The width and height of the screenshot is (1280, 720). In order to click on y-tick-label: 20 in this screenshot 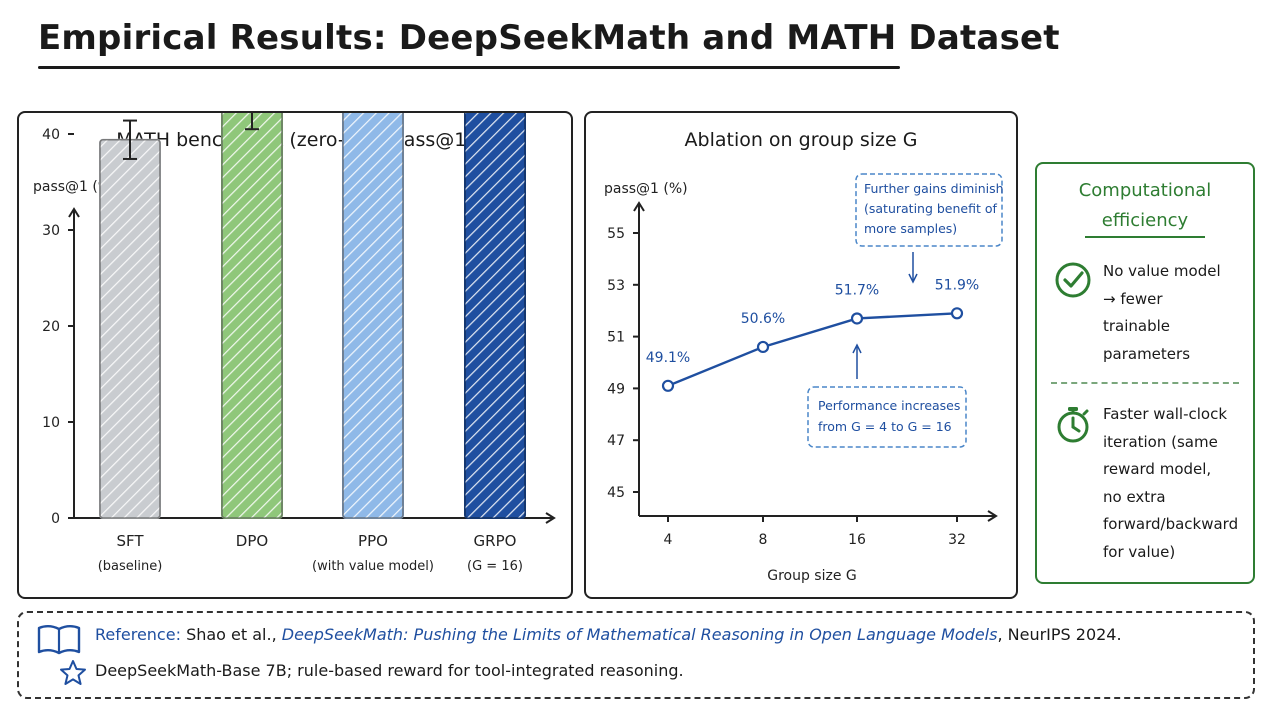, I will do `click(51, 327)`.